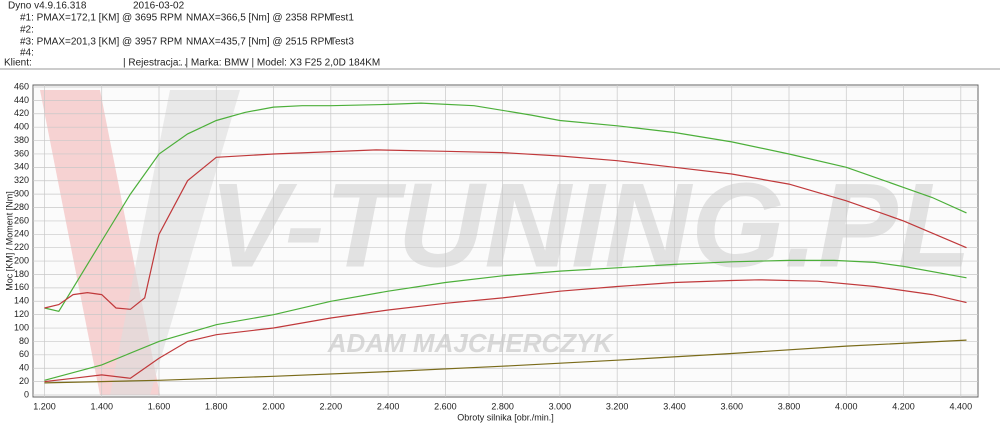 Image resolution: width=1000 pixels, height=430 pixels. Describe the element at coordinates (846, 406) in the screenshot. I see `x-tick-label: 4.000` at that location.